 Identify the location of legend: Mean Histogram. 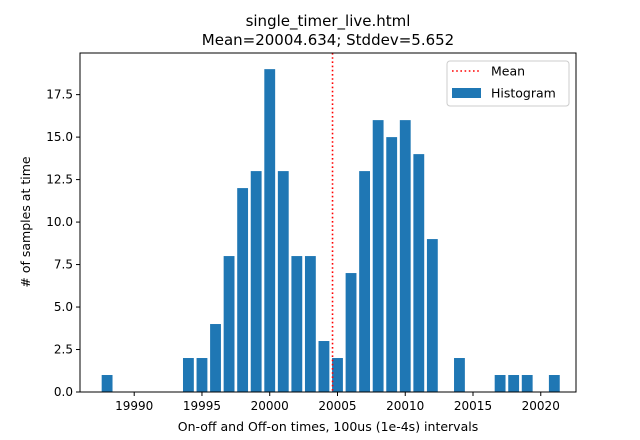
(508, 83).